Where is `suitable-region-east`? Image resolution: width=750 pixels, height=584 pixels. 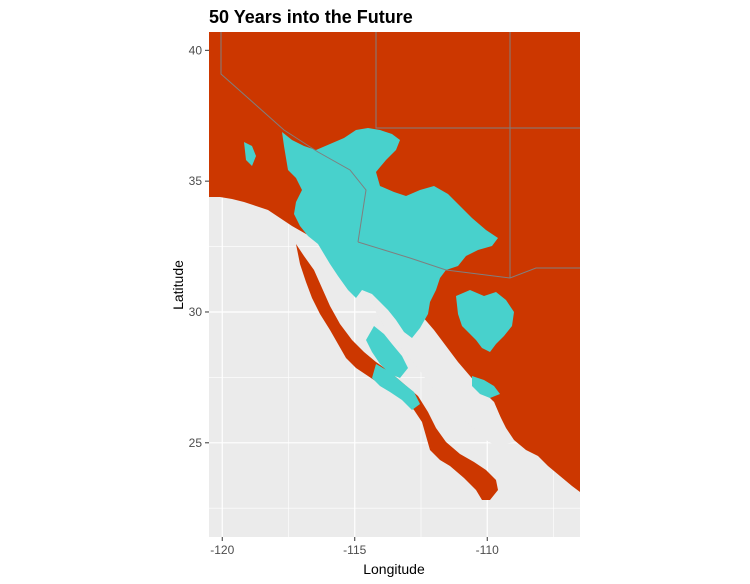 suitable-region-east is located at coordinates (485, 321).